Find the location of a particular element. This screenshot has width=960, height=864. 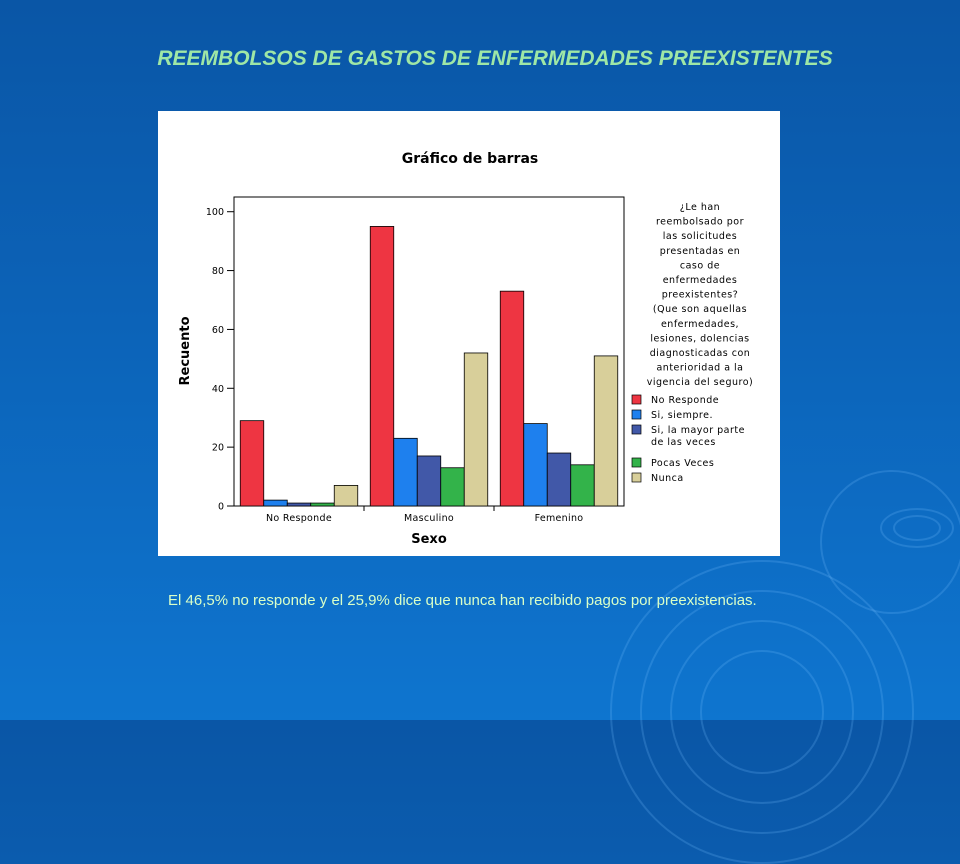

legend-title-line: preexistentes? is located at coordinates (700, 295).